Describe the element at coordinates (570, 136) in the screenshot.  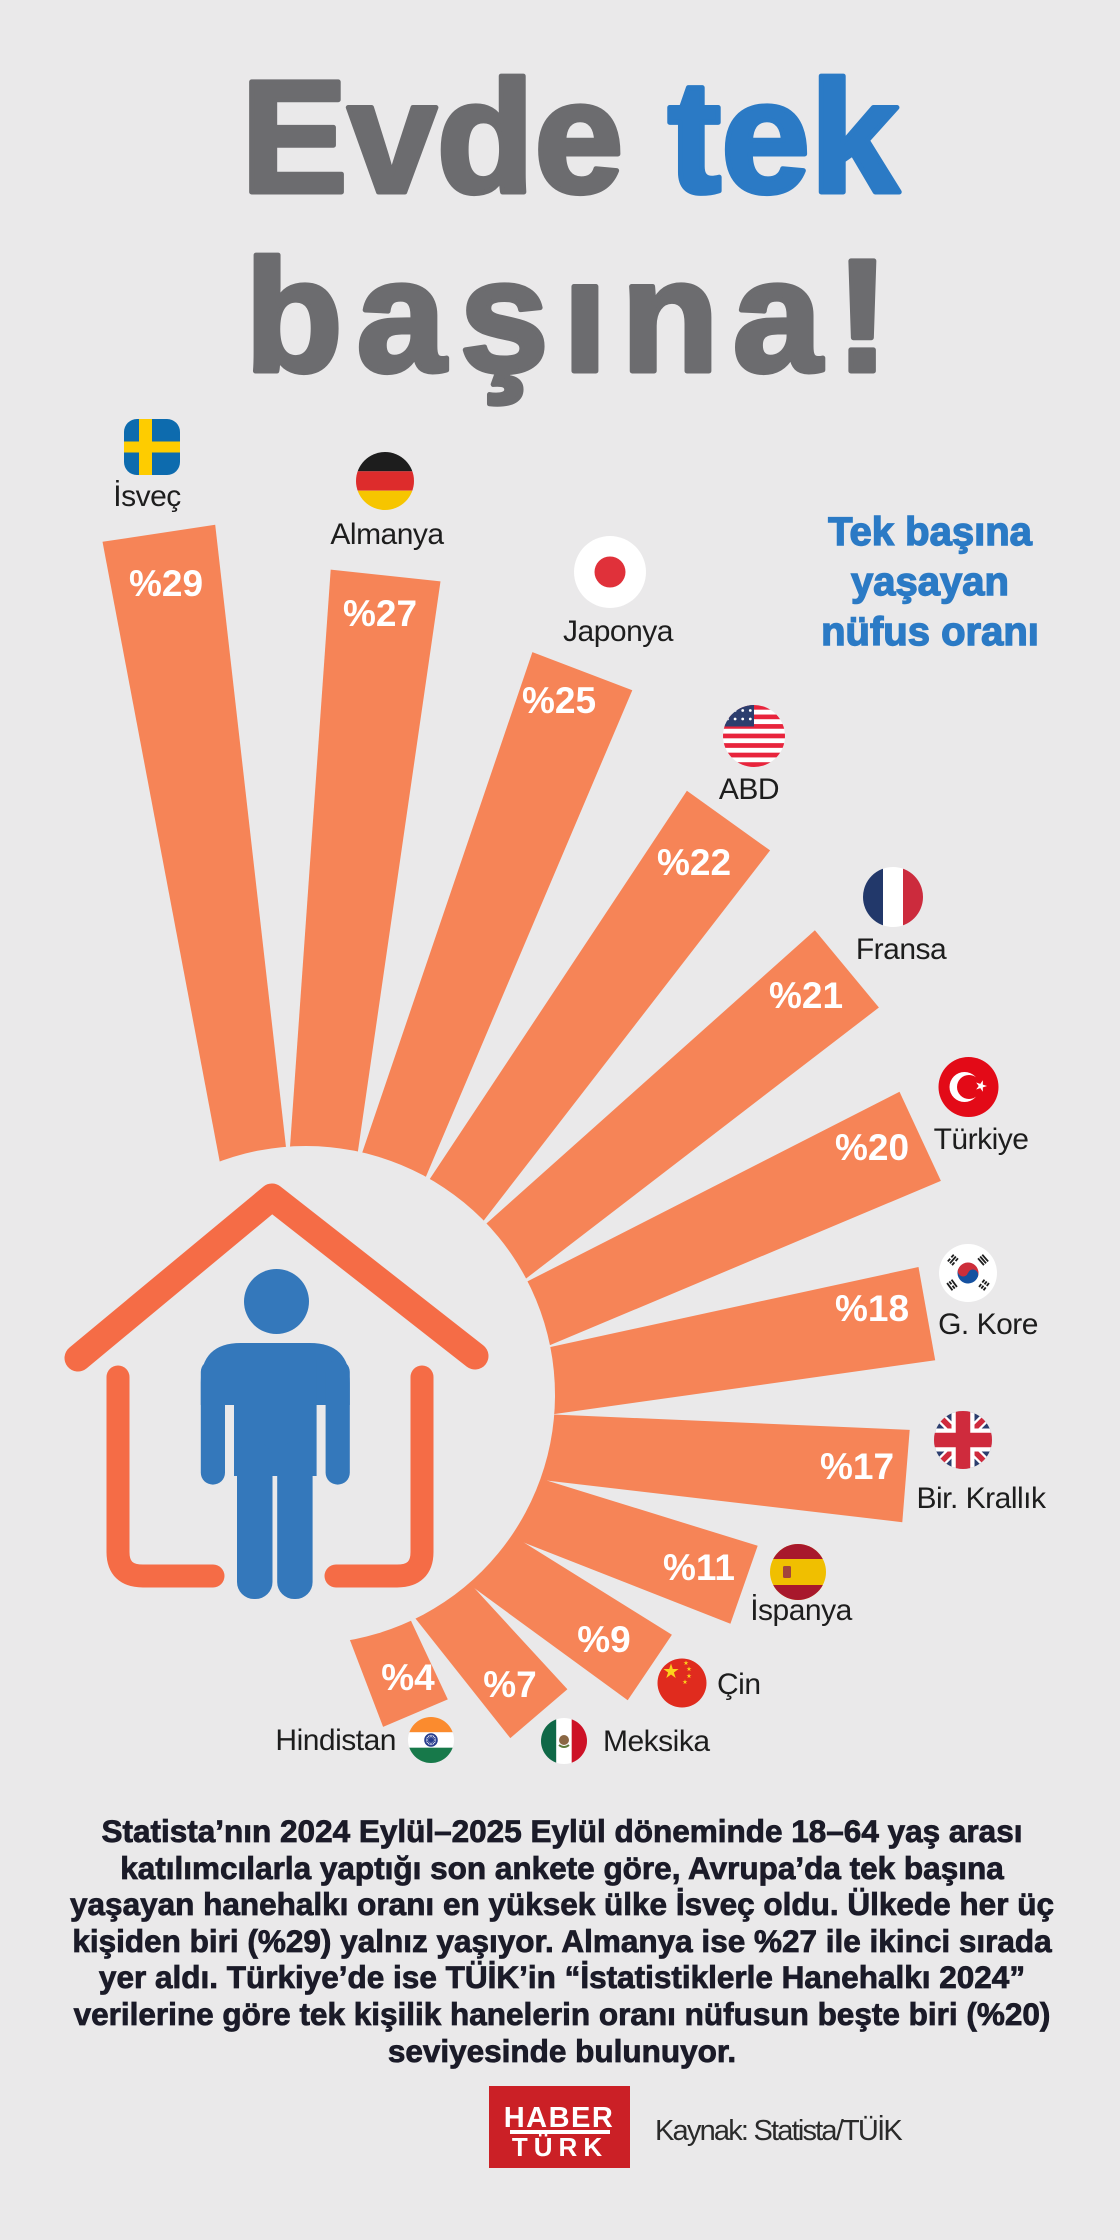
I see `svg-text: Evde tek` at that location.